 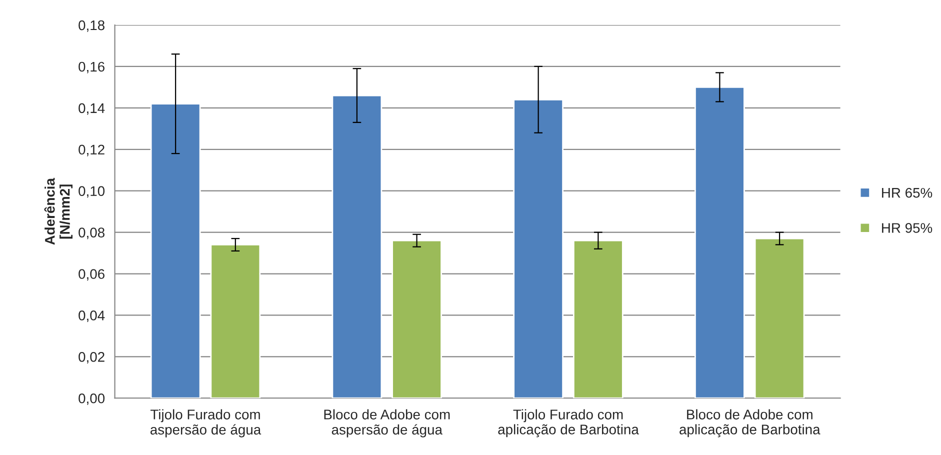 What do you see at coordinates (91, 275) in the screenshot?
I see `y-tick-label: 0,06` at bounding box center [91, 275].